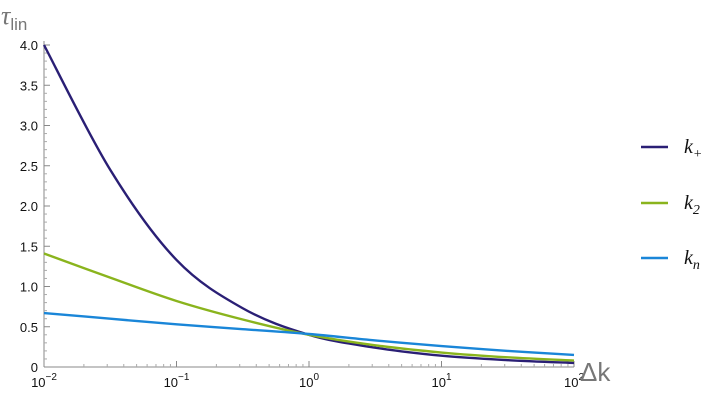  I want to click on x-tick-label: 10², so click(574, 381).